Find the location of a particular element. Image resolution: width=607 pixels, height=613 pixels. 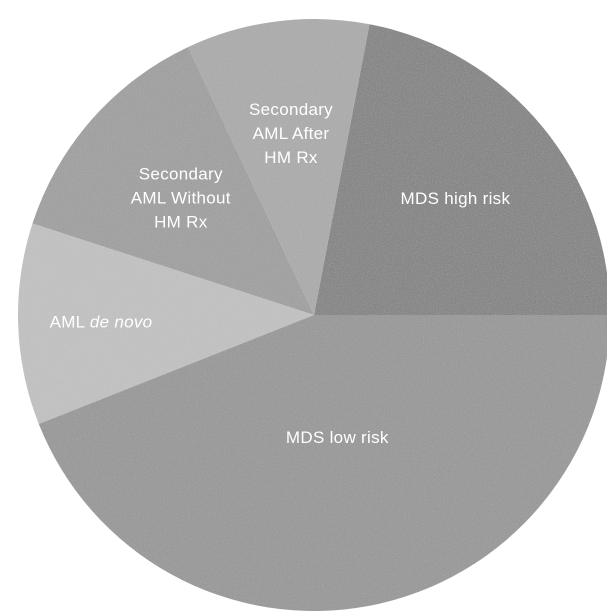

pie-slice-label-line: MDS low risk is located at coordinates (337, 437).